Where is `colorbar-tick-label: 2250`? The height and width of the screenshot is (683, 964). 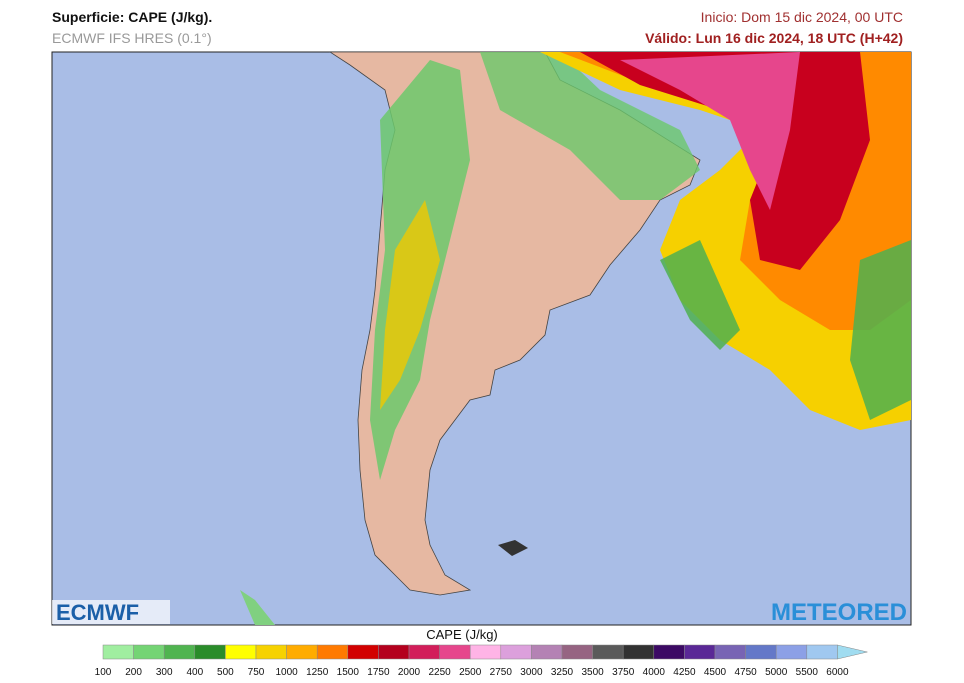
colorbar-tick-label: 2250 is located at coordinates (439, 672).